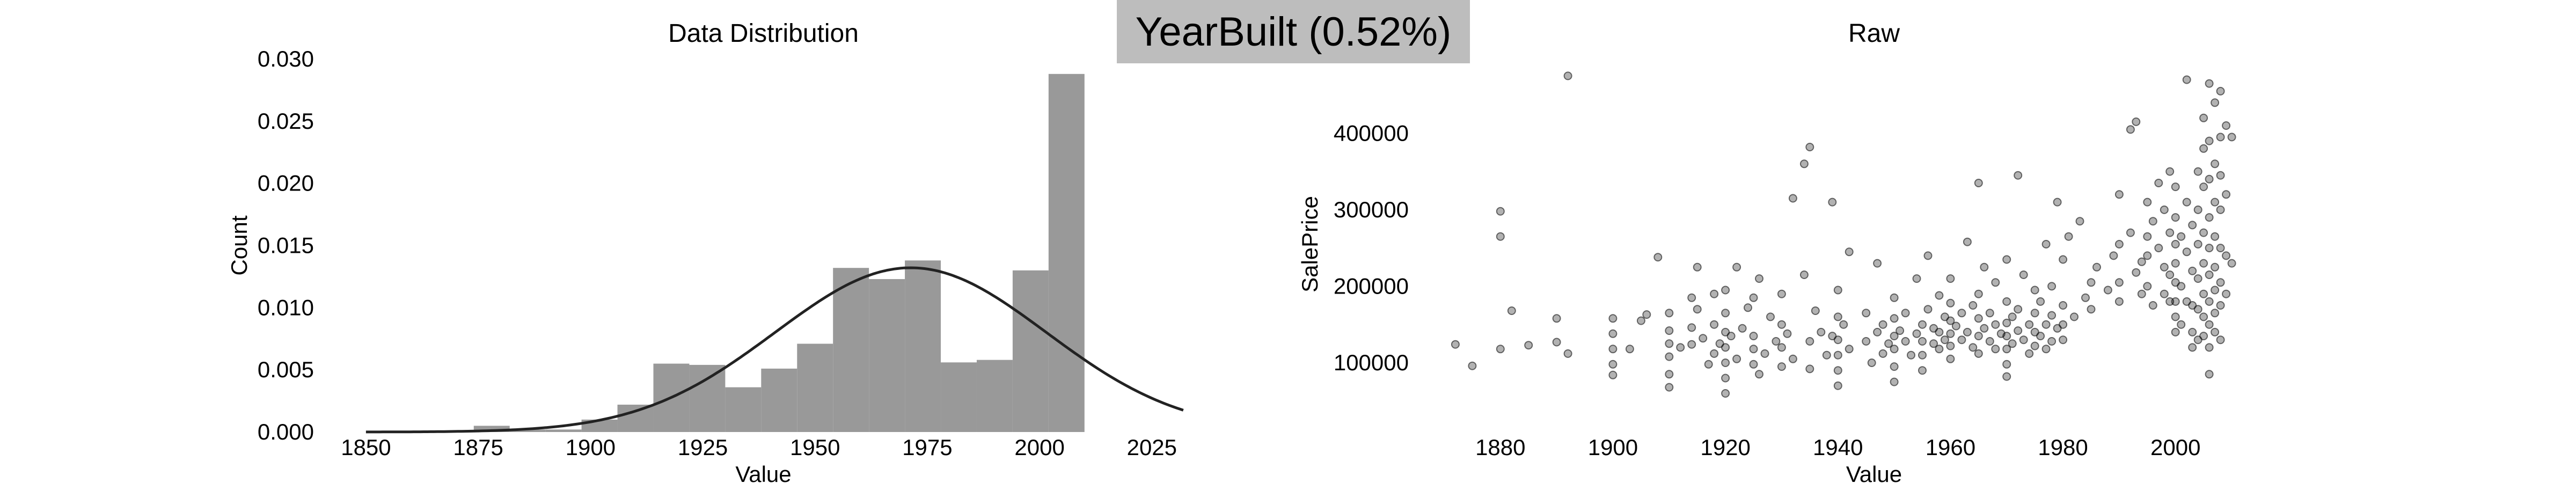 The width and height of the screenshot is (2576, 483). Describe the element at coordinates (239, 245) in the screenshot. I see `y-axis-label: Count` at that location.